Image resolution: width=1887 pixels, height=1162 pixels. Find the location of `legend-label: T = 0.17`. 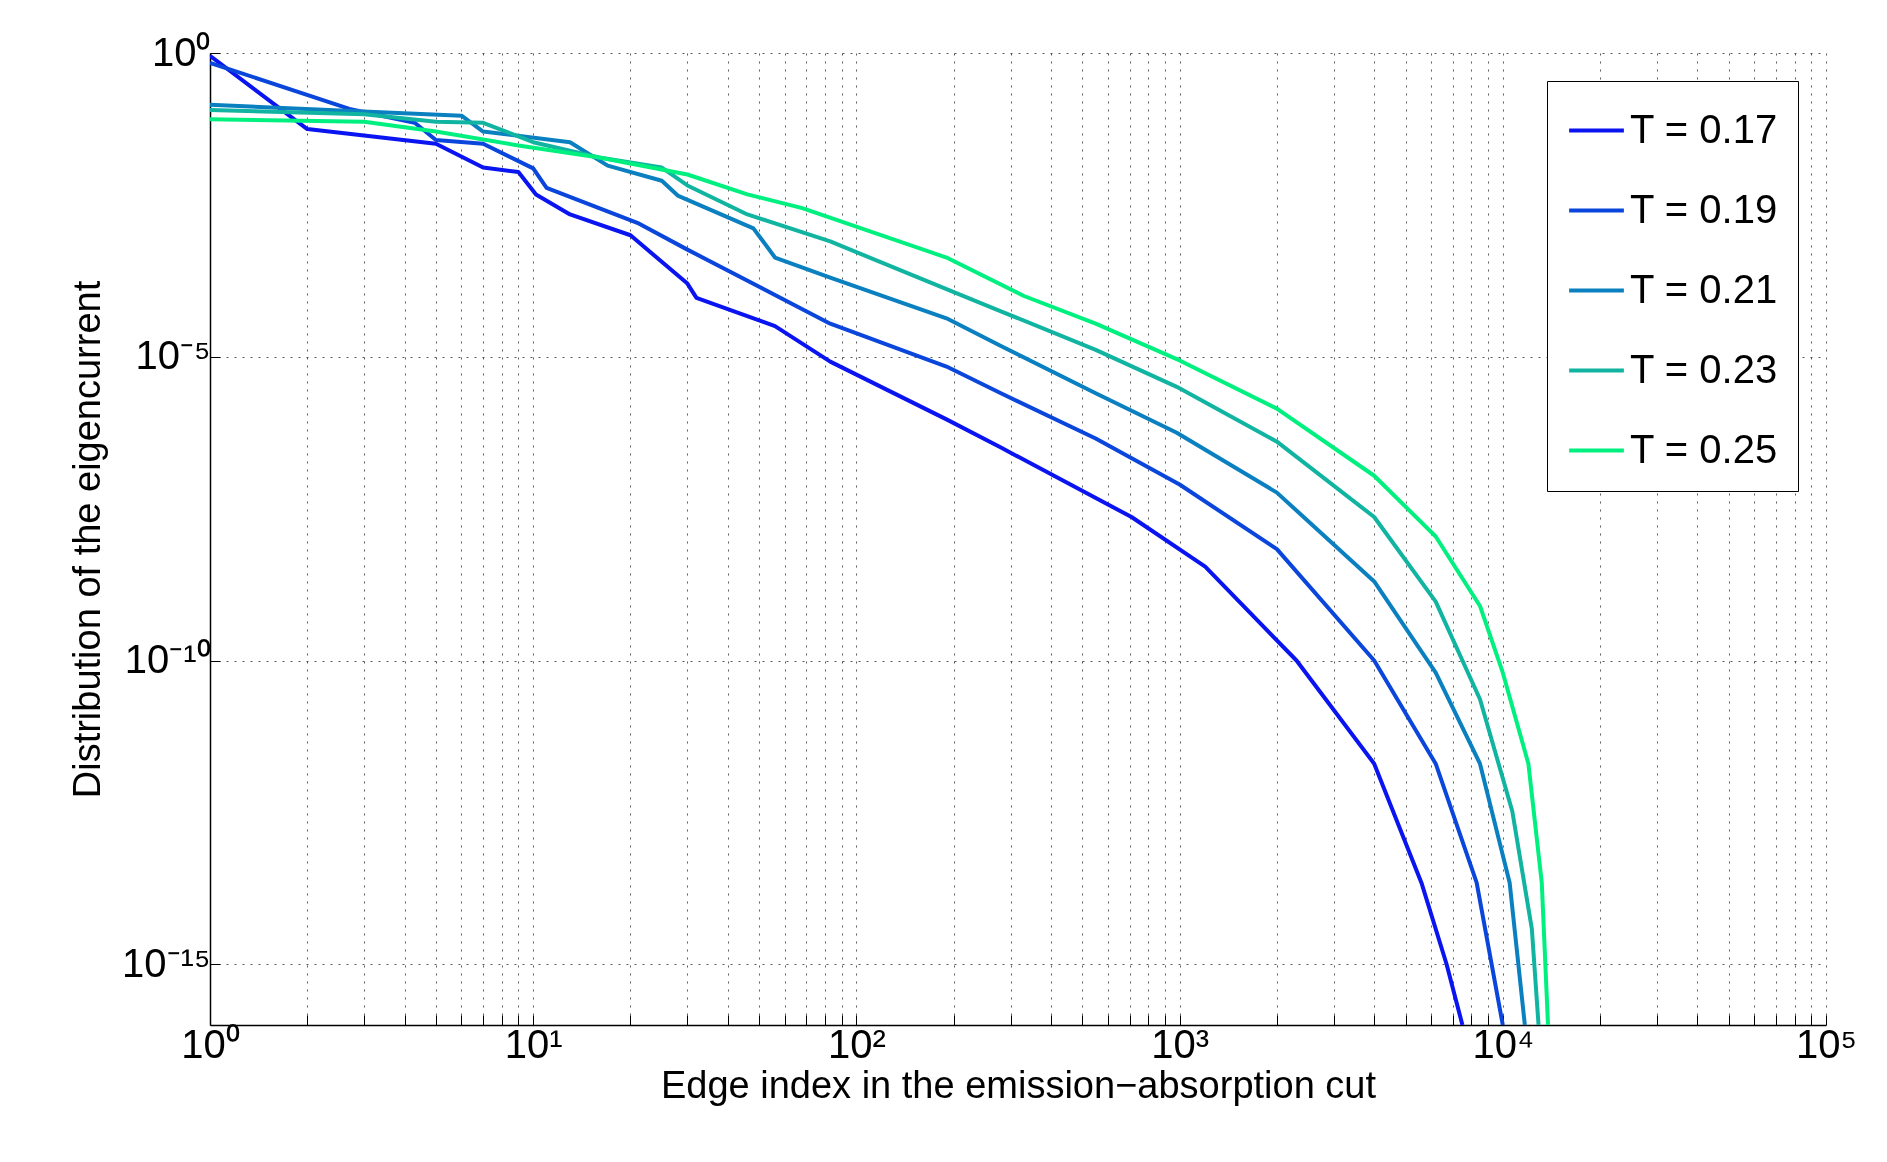

legend-label: T = 0.17 is located at coordinates (1704, 128).